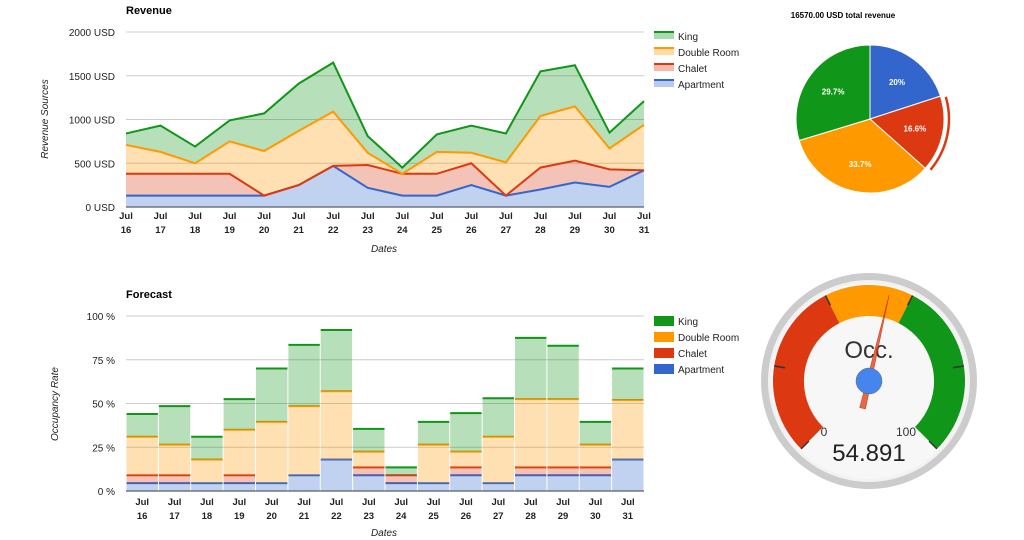  What do you see at coordinates (696, 346) in the screenshot?
I see `forecast-legend: King Double Room Chalet Apartment` at bounding box center [696, 346].